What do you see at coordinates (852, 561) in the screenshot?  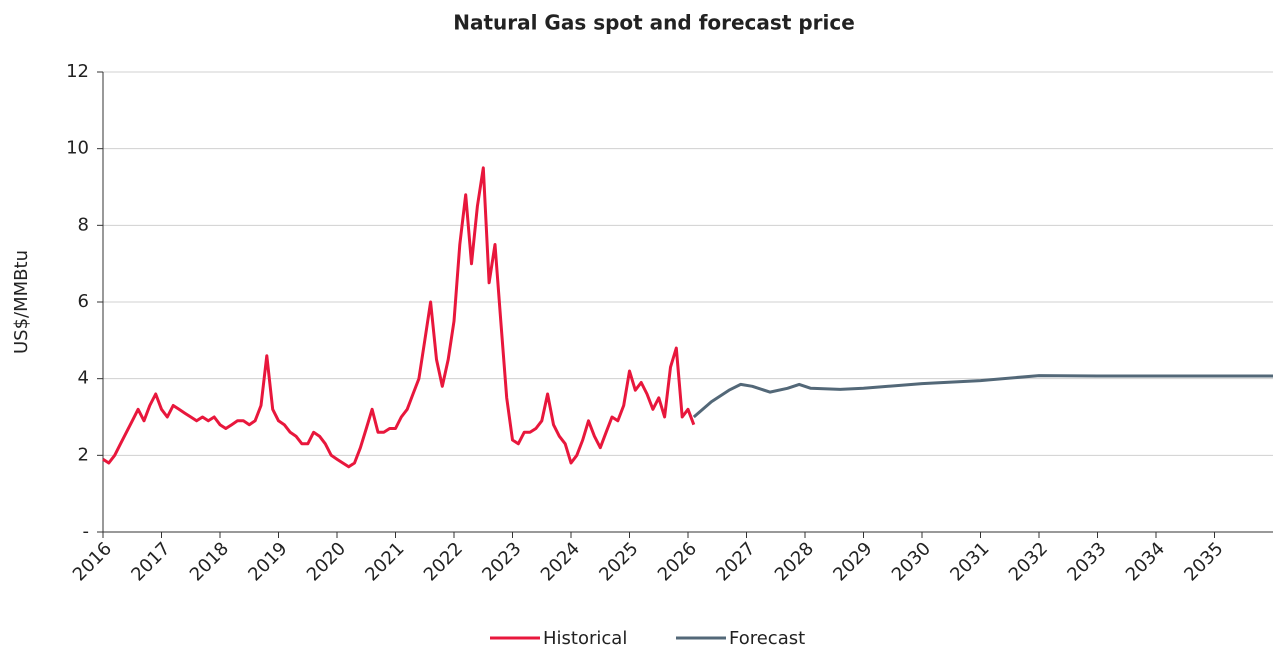 I see `x-tick-label: 2029` at bounding box center [852, 561].